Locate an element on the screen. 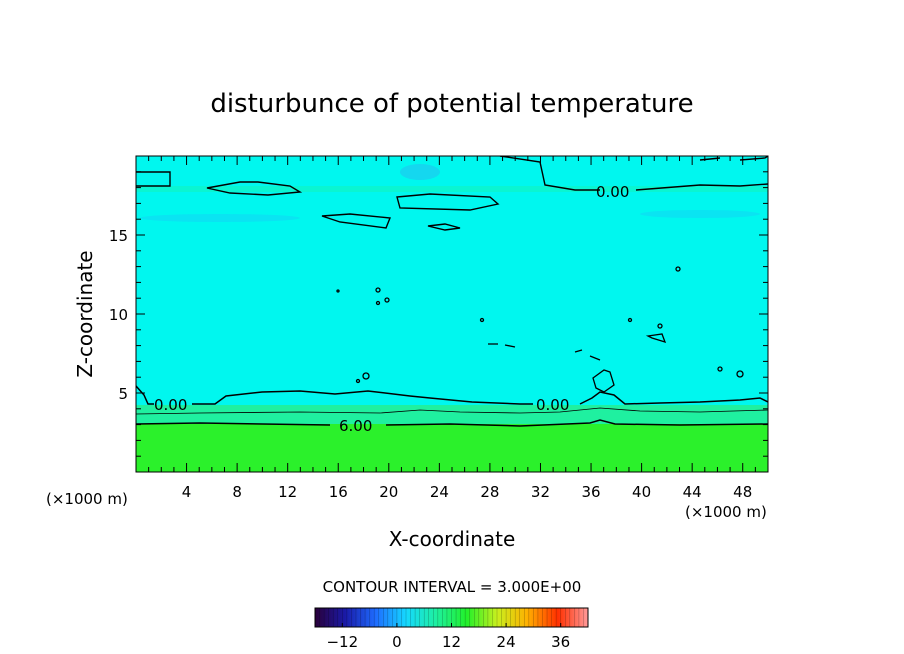 The width and height of the screenshot is (904, 654). x-tick-label: 44 is located at coordinates (692, 492).